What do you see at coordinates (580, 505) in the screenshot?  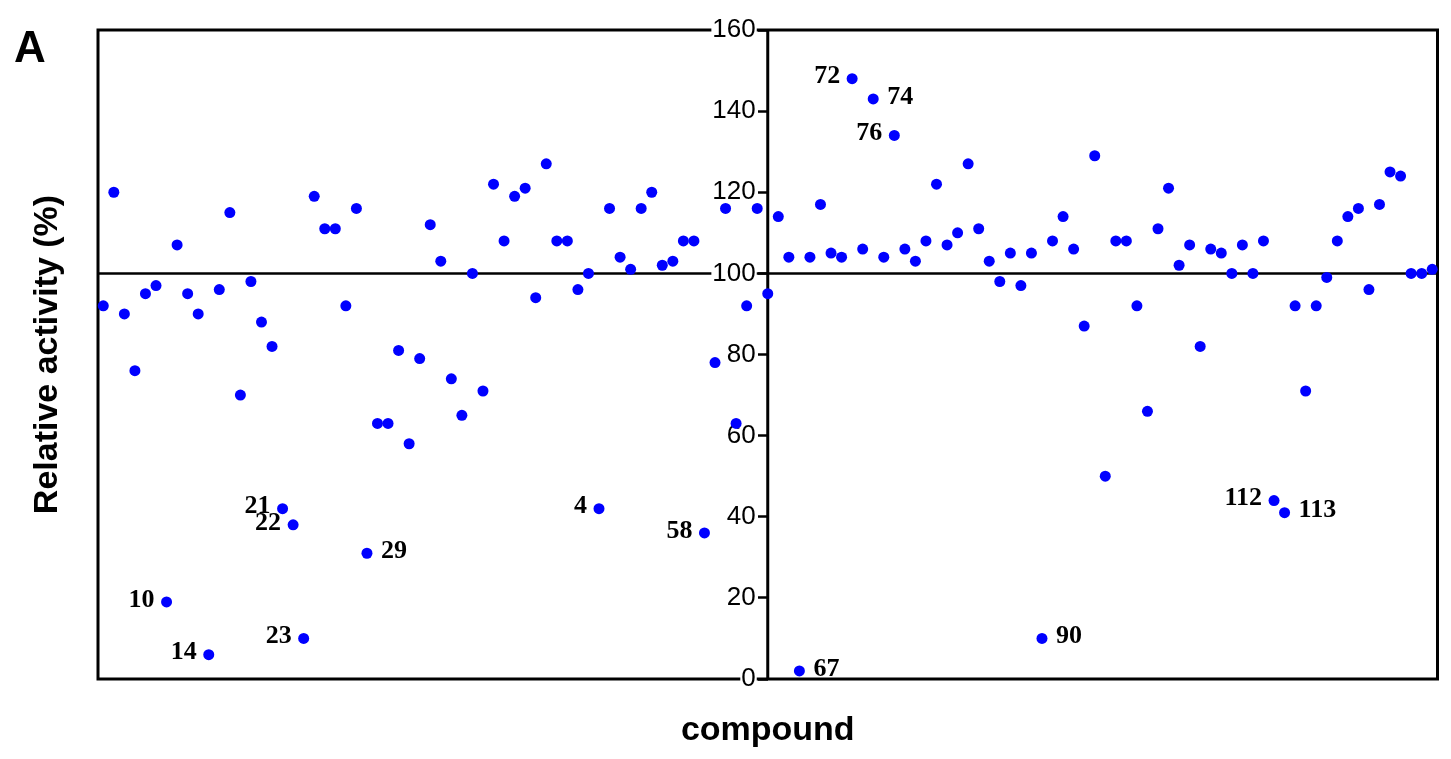 I see `annotation: 4` at bounding box center [580, 505].